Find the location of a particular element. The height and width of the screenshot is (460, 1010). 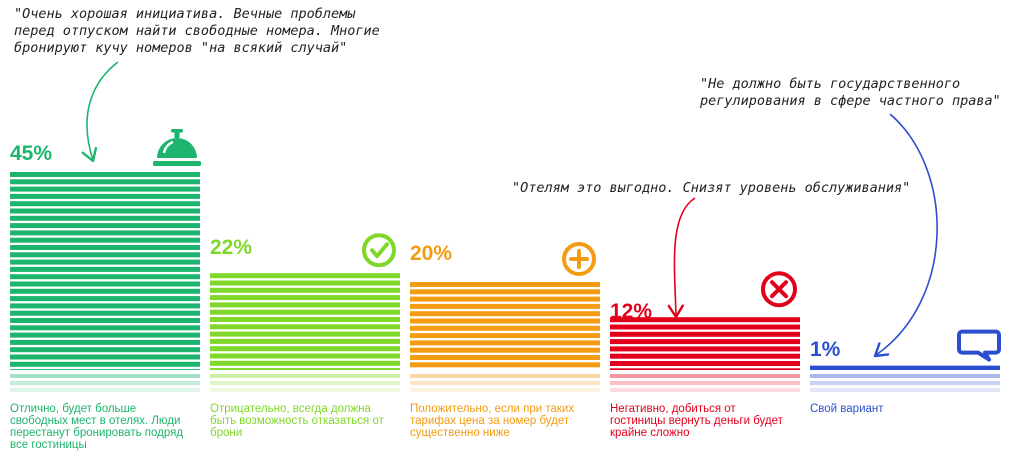

cross-circle-icon is located at coordinates (779, 289).